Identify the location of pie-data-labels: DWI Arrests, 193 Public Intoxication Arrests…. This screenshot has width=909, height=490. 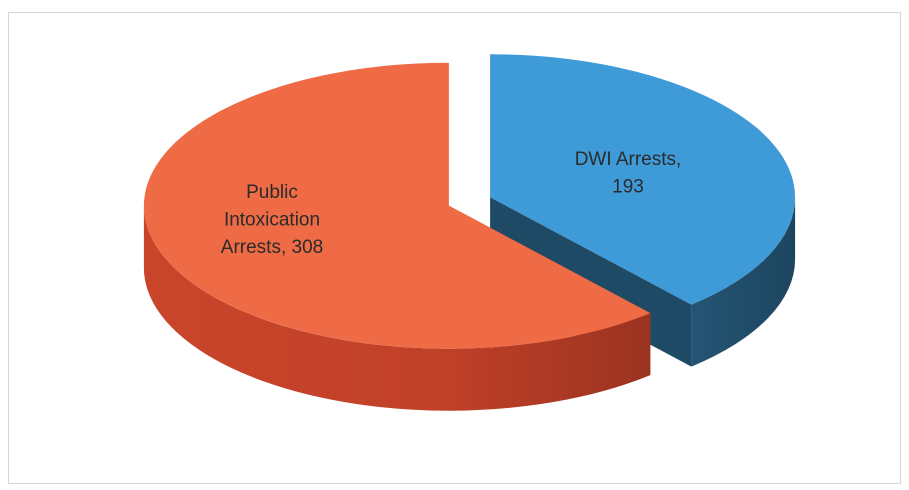
(451, 203).